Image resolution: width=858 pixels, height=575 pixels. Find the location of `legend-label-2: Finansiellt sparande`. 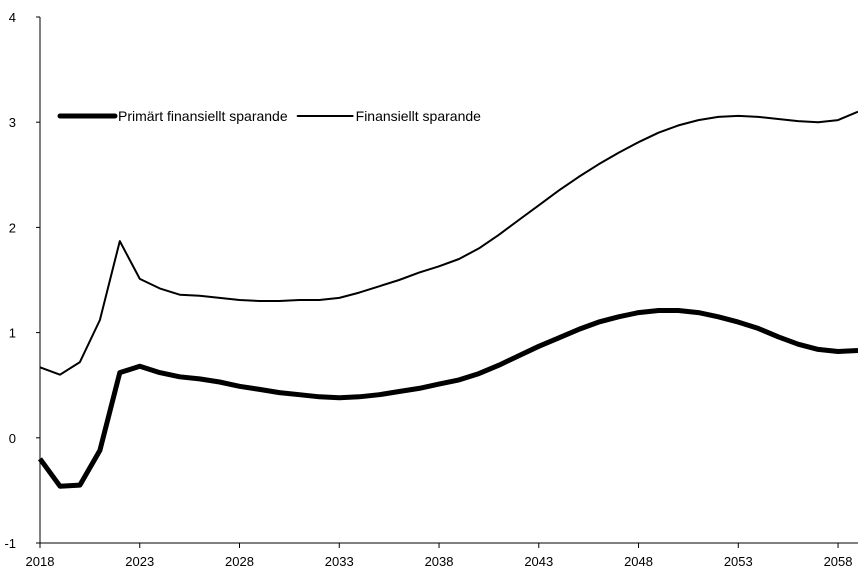

legend-label-2: Finansiellt sparande is located at coordinates (419, 116).